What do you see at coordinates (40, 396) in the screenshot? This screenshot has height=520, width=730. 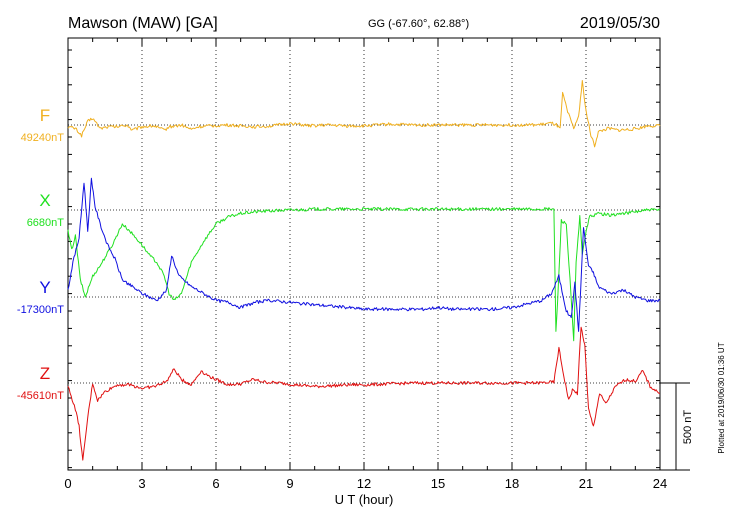 I see `series-baseline-value-z: -45610nT` at bounding box center [40, 396].